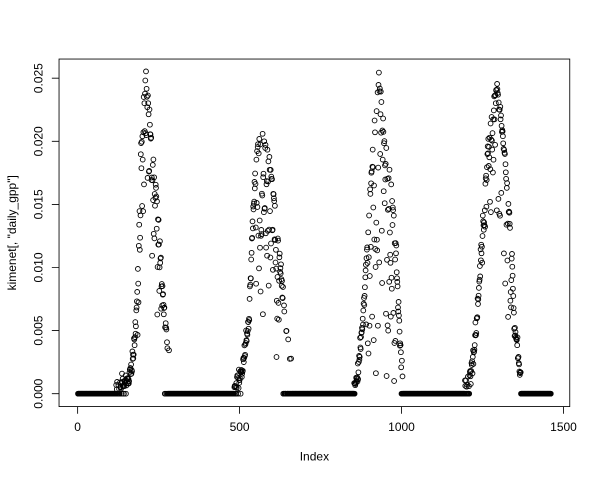 Image resolution: width=600 pixels, height=485 pixels. What do you see at coordinates (563, 427) in the screenshot?
I see `svg-text: 1500` at bounding box center [563, 427].